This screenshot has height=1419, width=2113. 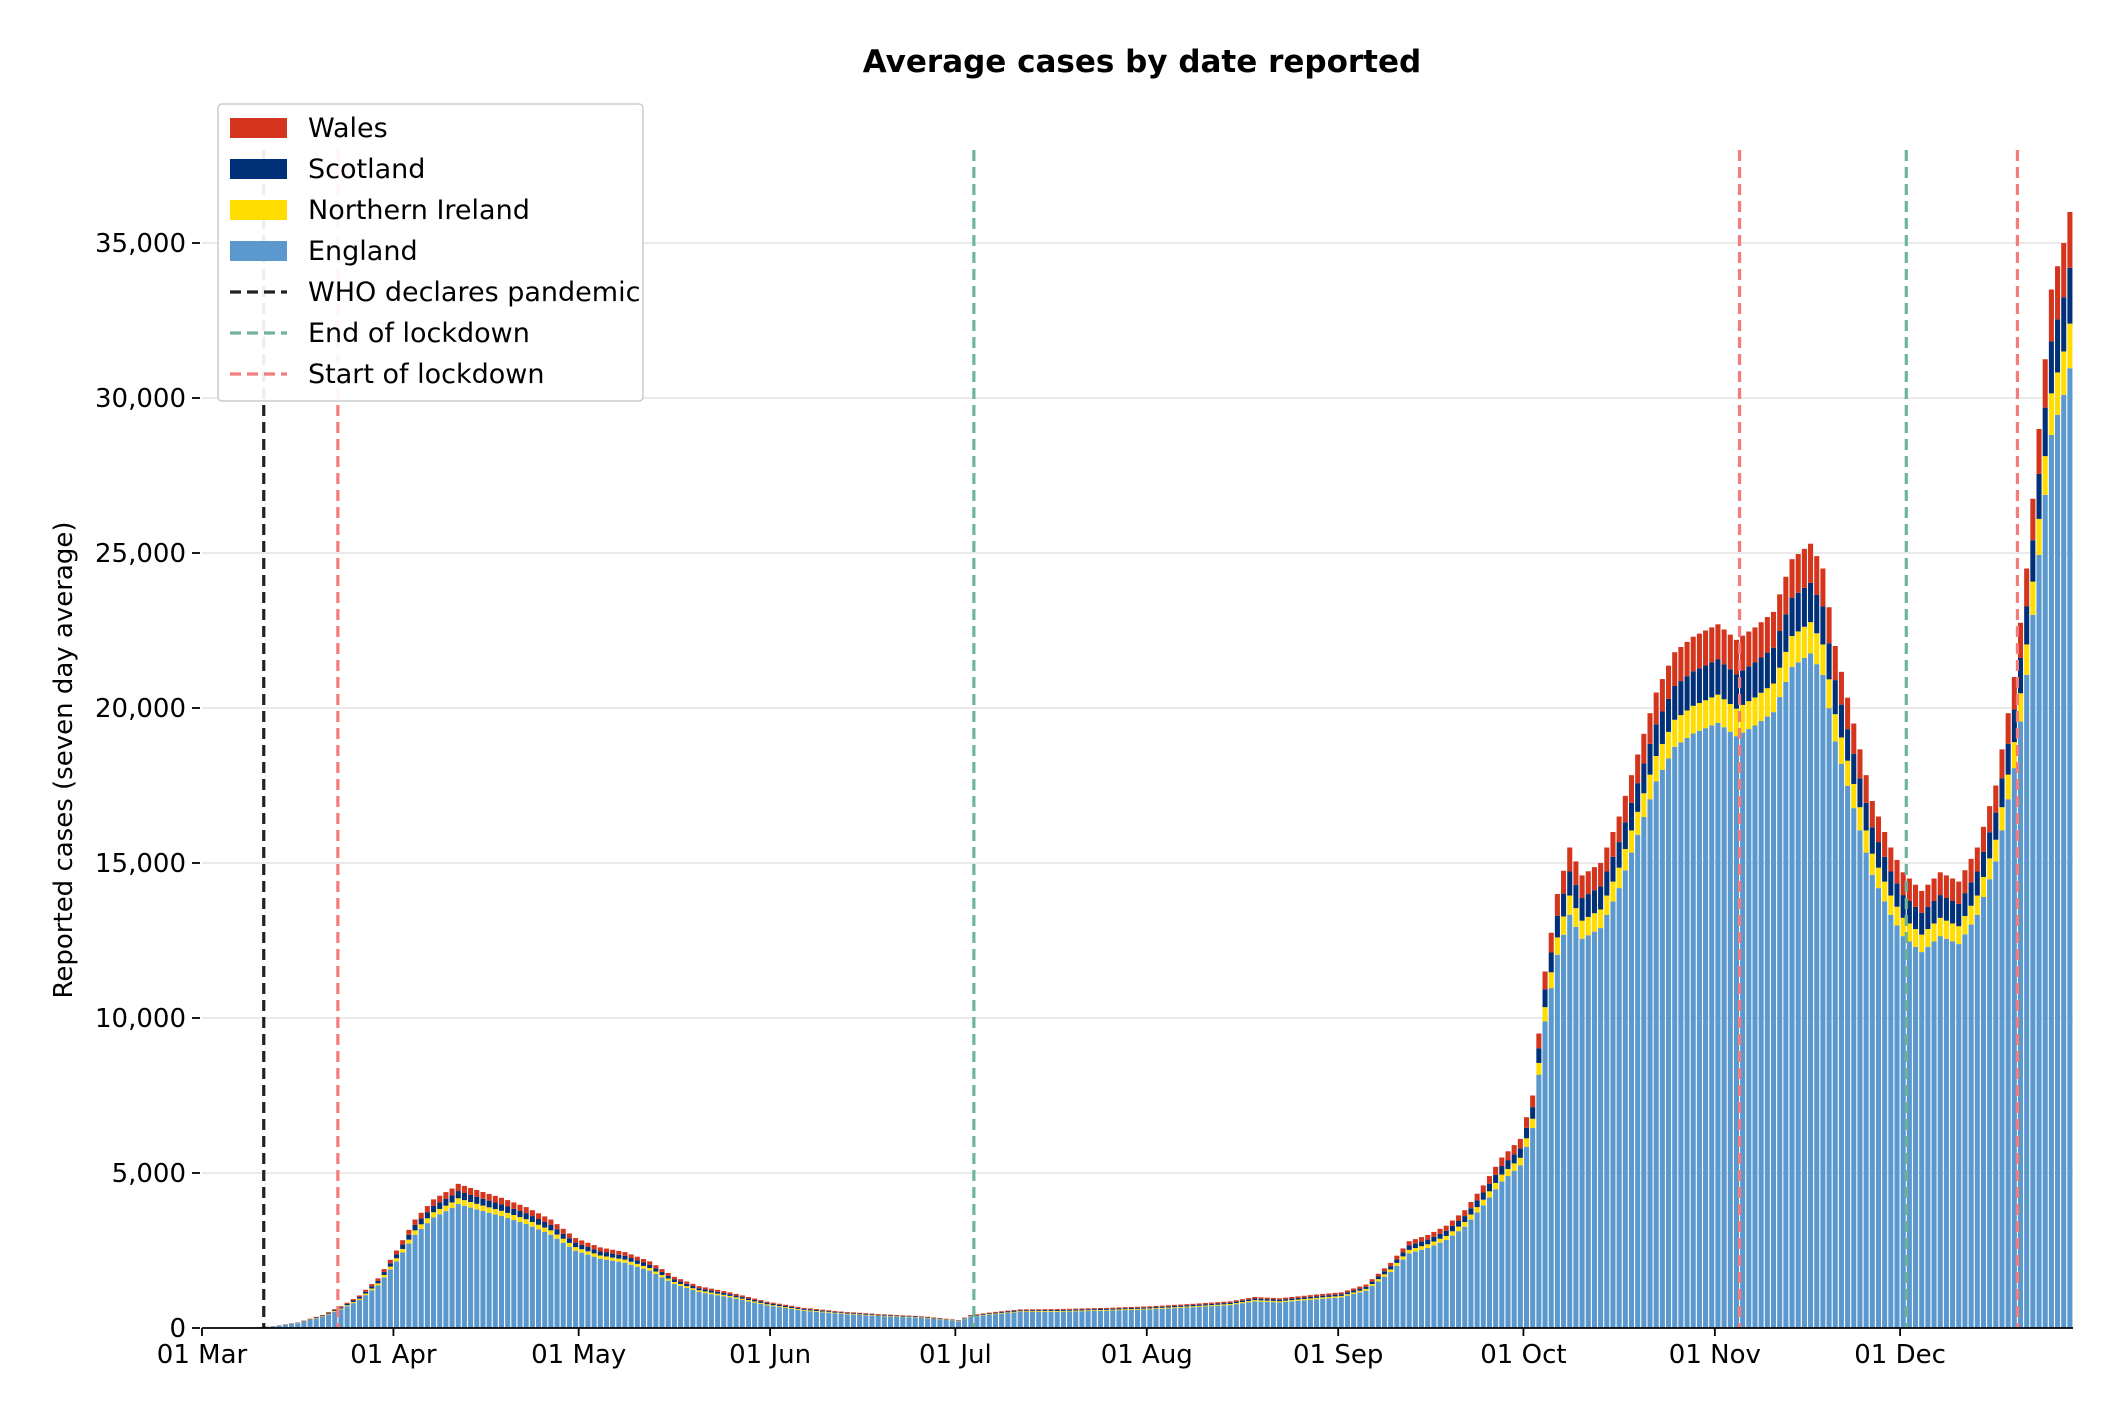 I want to click on y-tick-label: 20,000, so click(x=140, y=709).